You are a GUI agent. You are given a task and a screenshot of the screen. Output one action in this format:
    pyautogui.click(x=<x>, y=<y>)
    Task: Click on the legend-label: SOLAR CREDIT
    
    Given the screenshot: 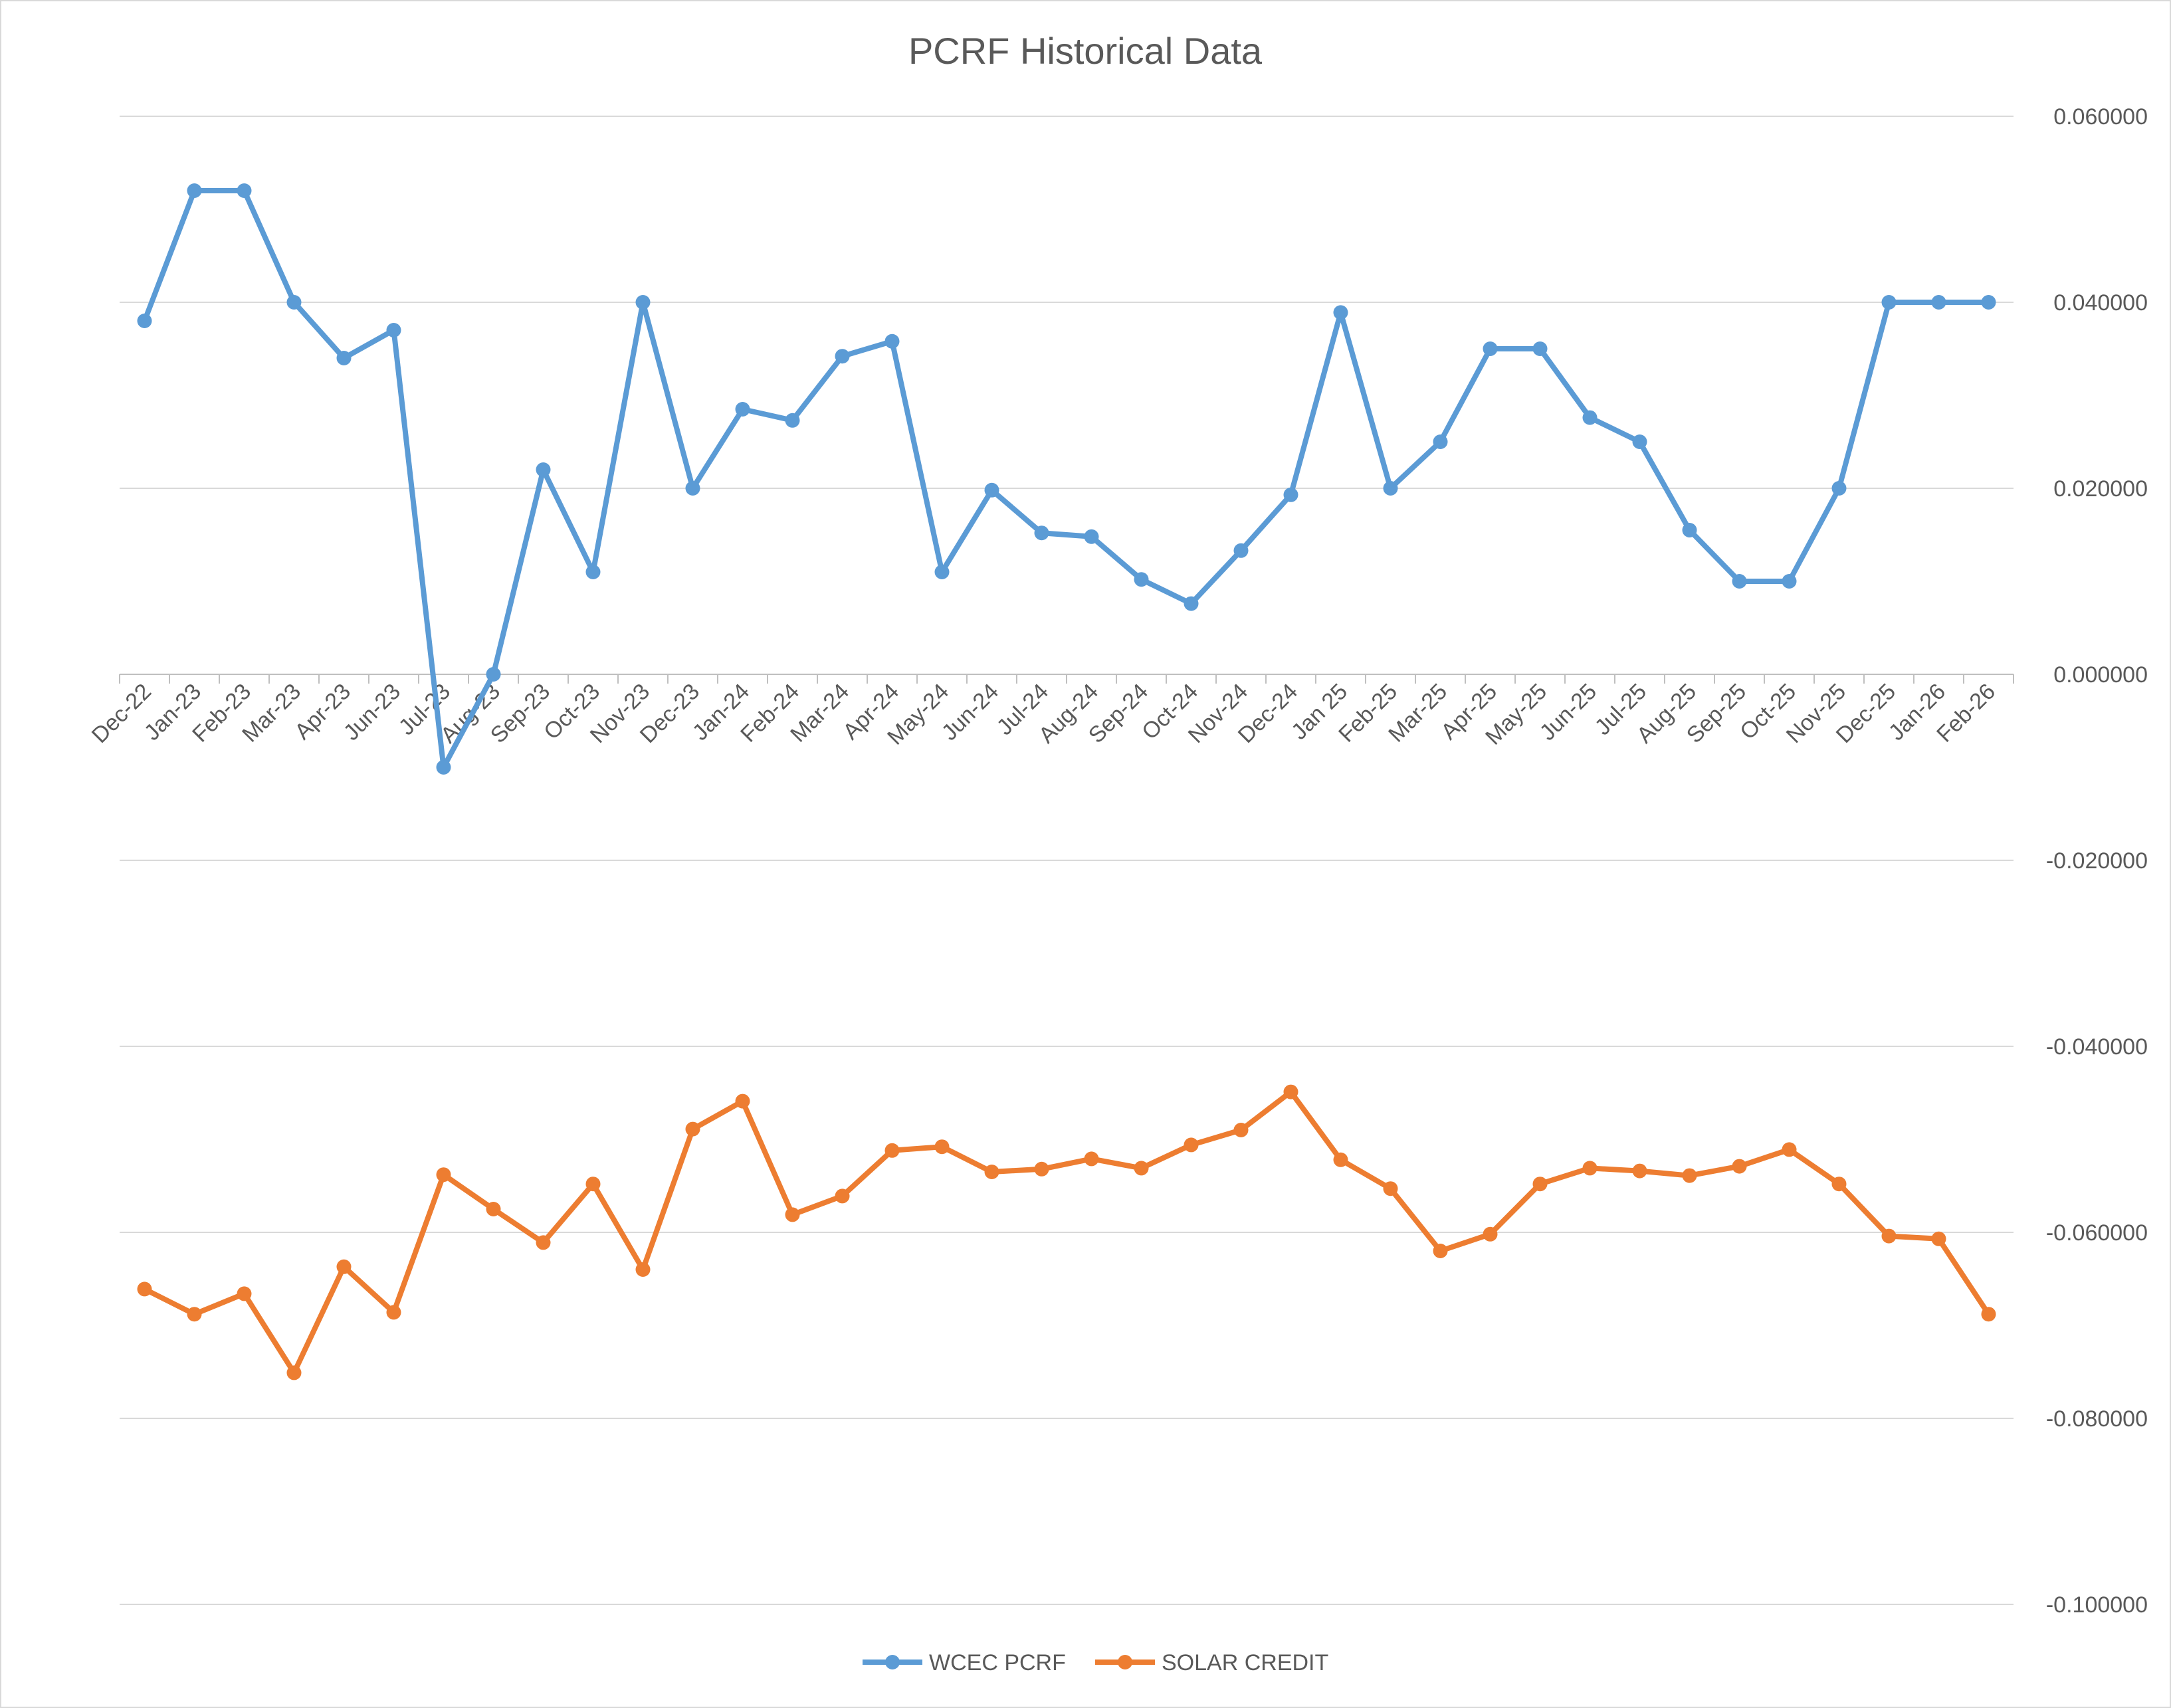 What is the action you would take?
    pyautogui.click(x=1245, y=1662)
    